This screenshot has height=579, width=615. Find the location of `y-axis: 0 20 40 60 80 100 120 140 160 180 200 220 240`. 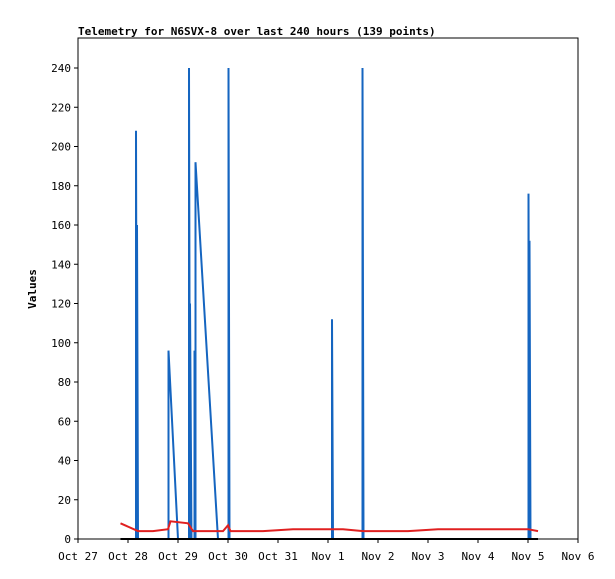

y-axis: 0 20 40 60 80 100 120 140 160 180 200 220 240 is located at coordinates (64, 304).